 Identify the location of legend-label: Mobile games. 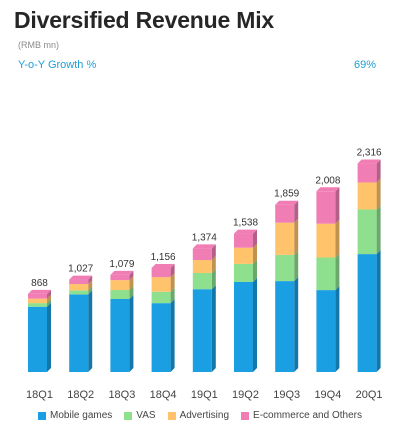
(81, 415).